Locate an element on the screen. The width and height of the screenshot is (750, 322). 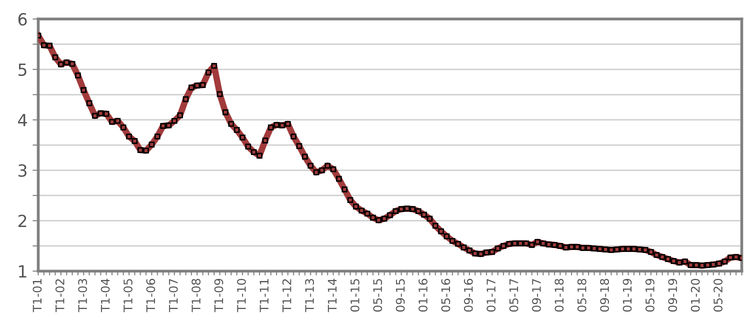
x-tick-label: 05-16 is located at coordinates (445, 295).